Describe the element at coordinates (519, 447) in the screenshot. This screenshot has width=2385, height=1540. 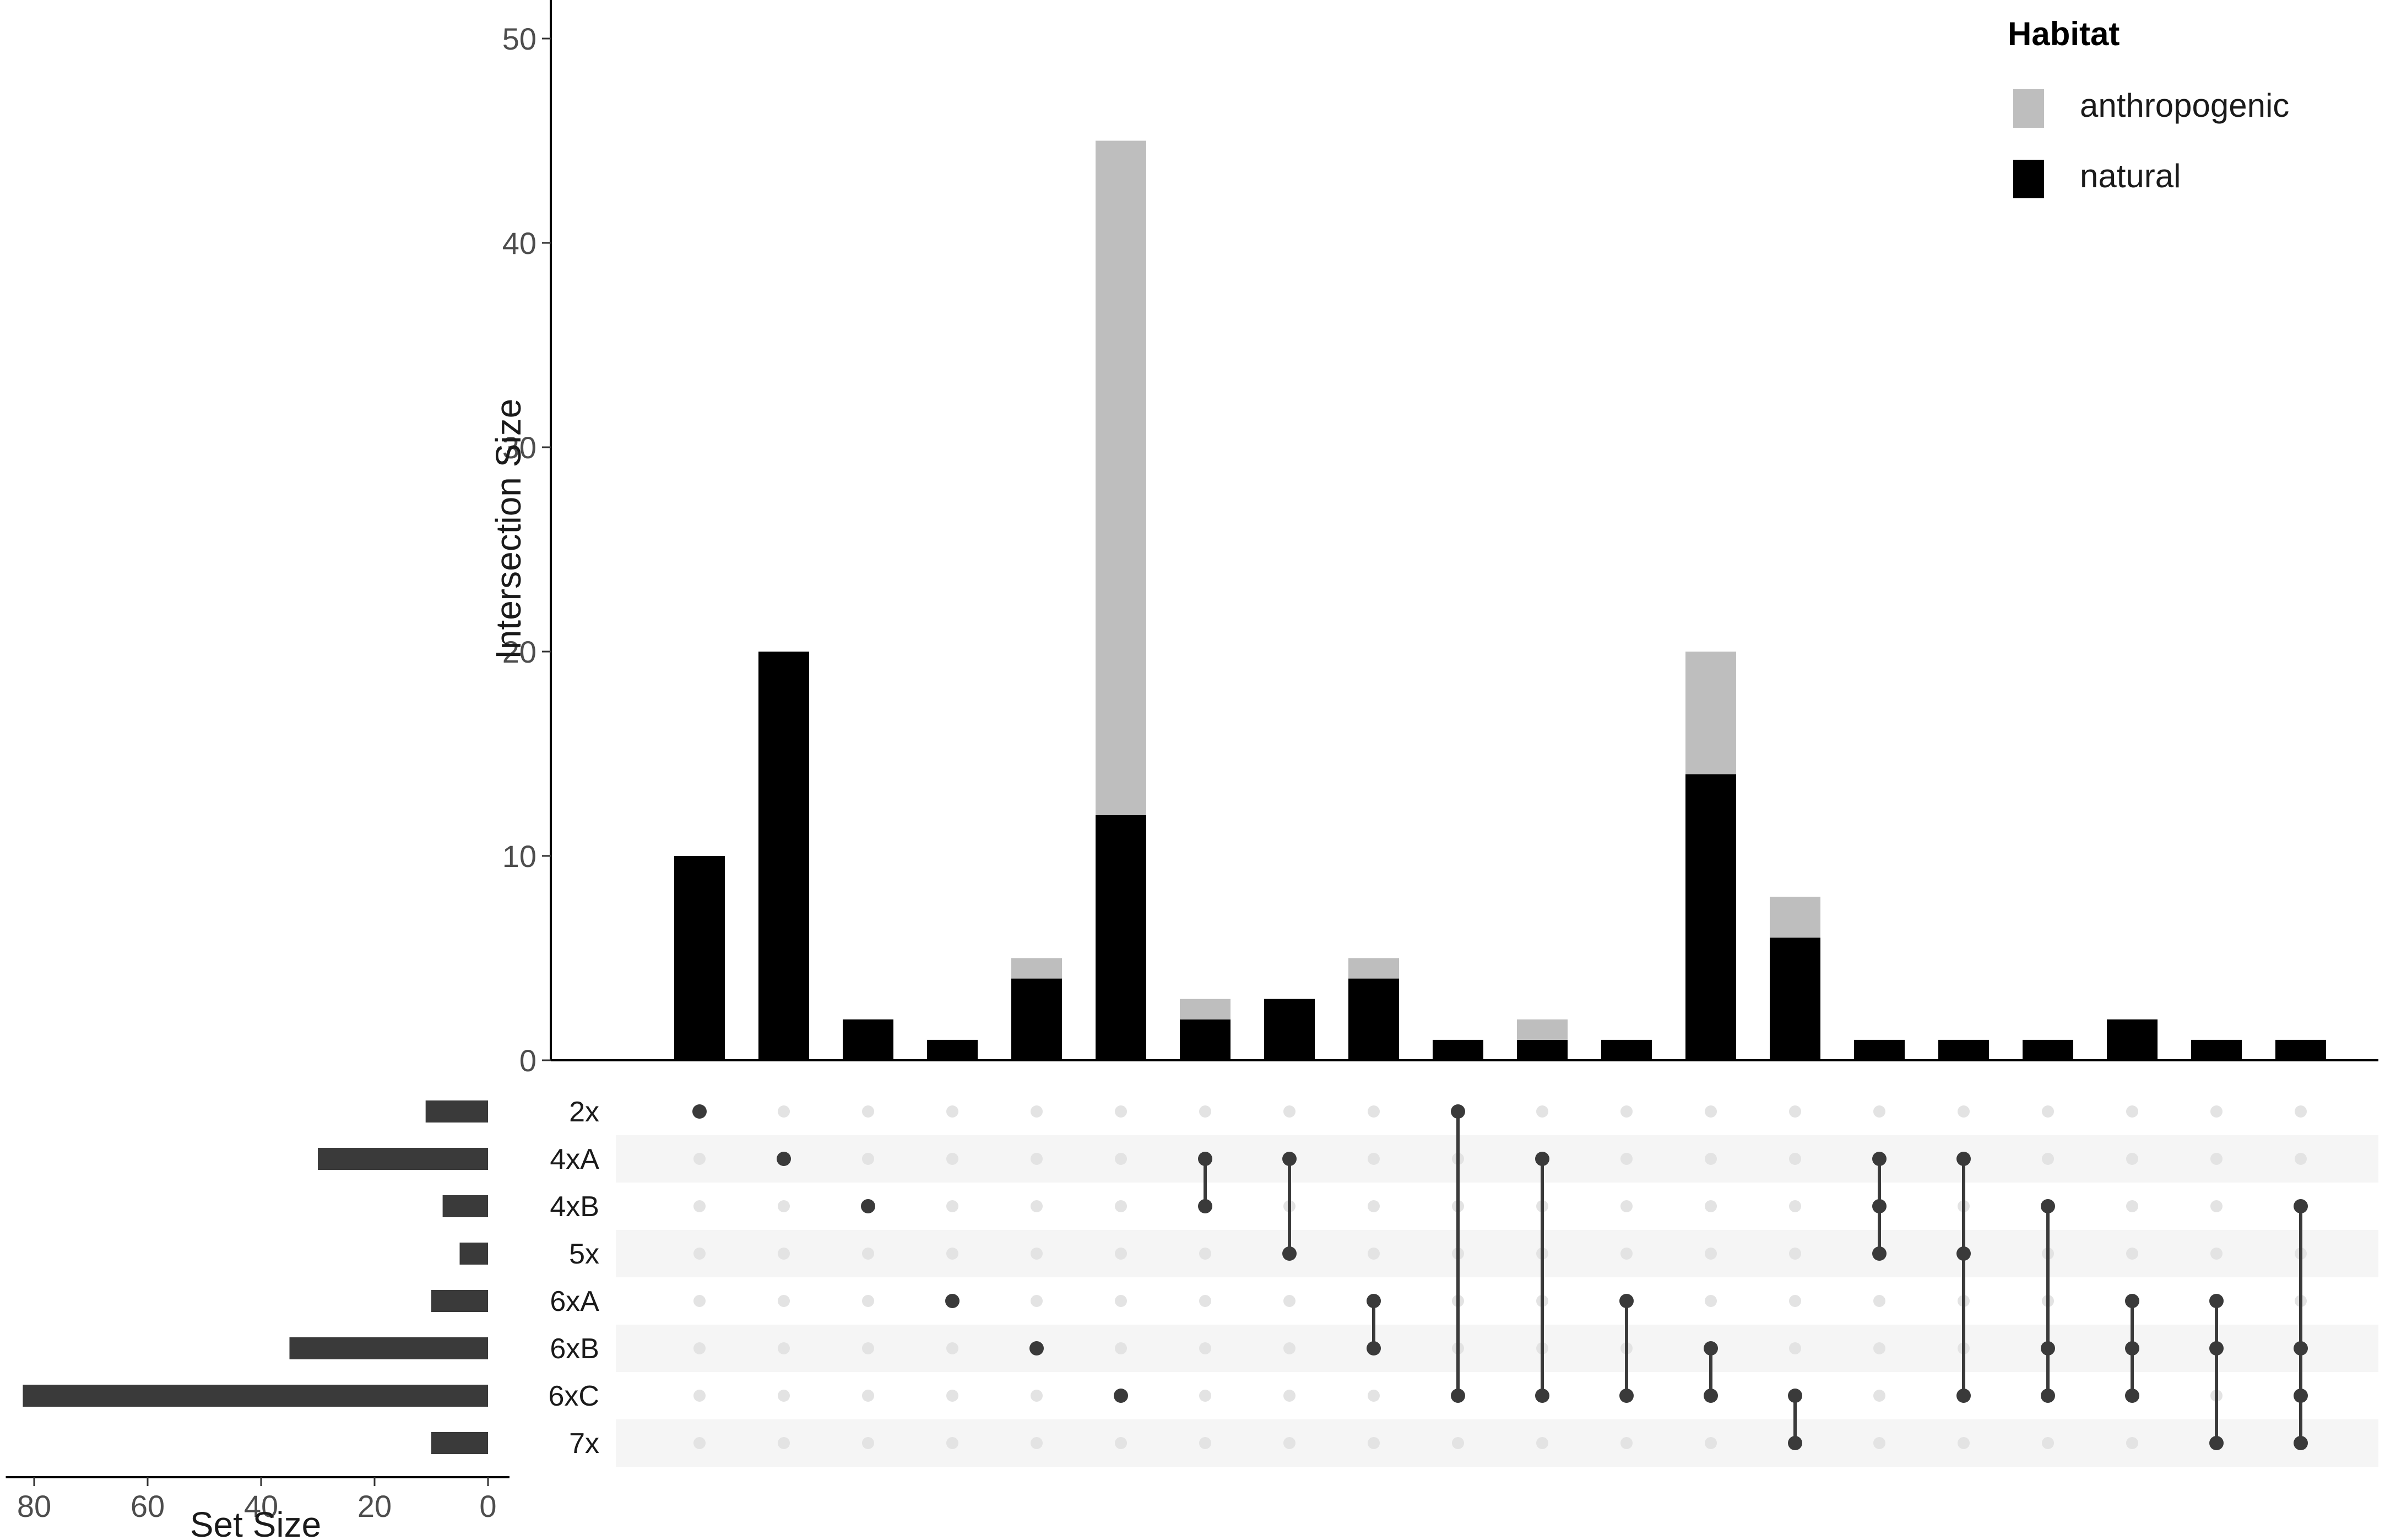
I see `y-tick-label: 30` at that location.